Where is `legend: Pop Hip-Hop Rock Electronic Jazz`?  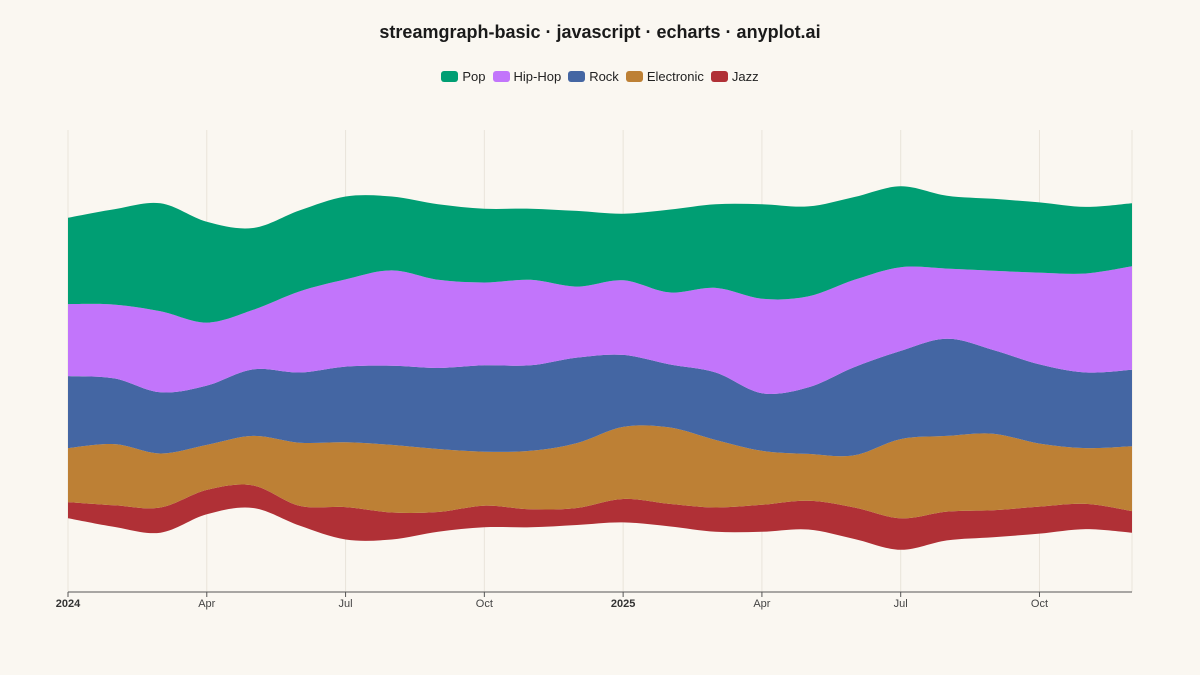 legend: Pop Hip-Hop Rock Electronic Jazz is located at coordinates (600, 76).